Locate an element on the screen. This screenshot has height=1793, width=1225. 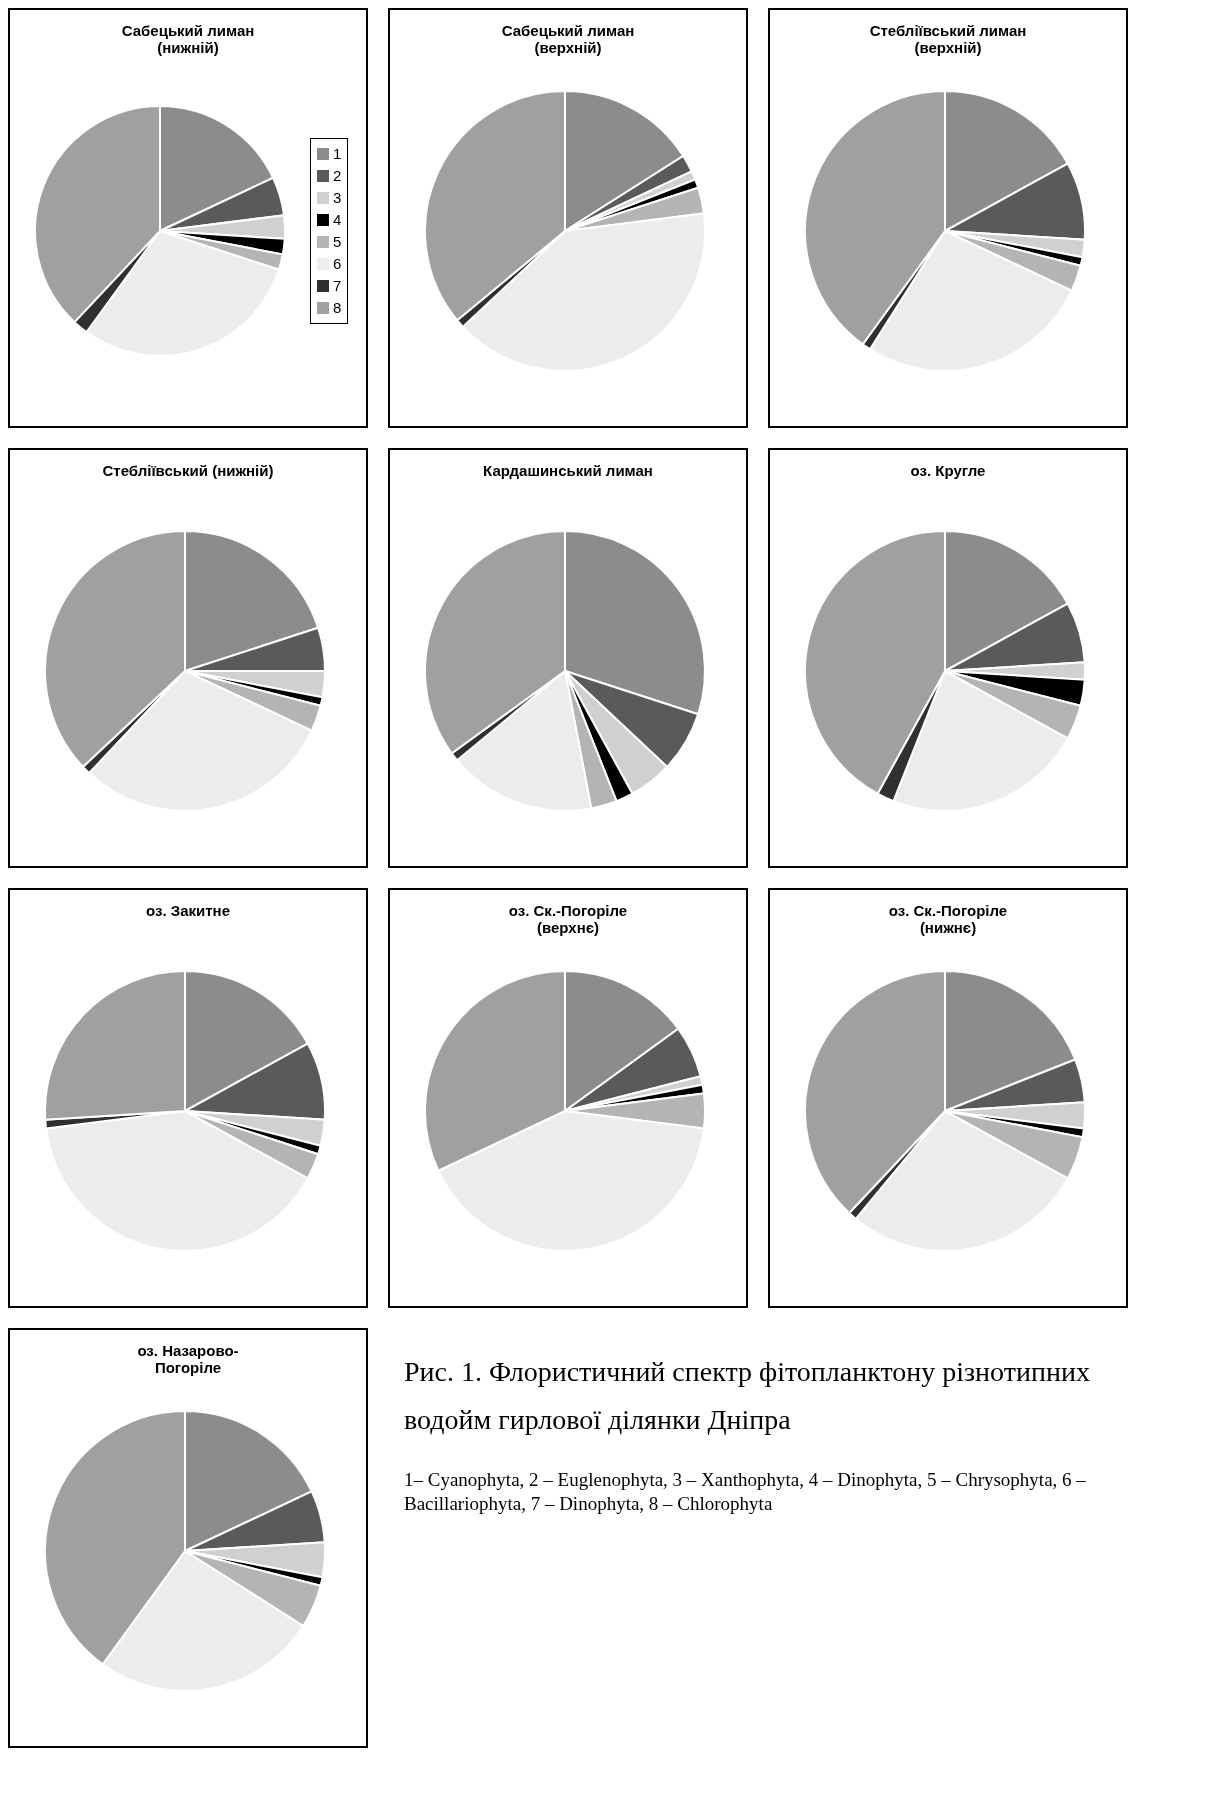
legend-label: 6 is located at coordinates (337, 264).